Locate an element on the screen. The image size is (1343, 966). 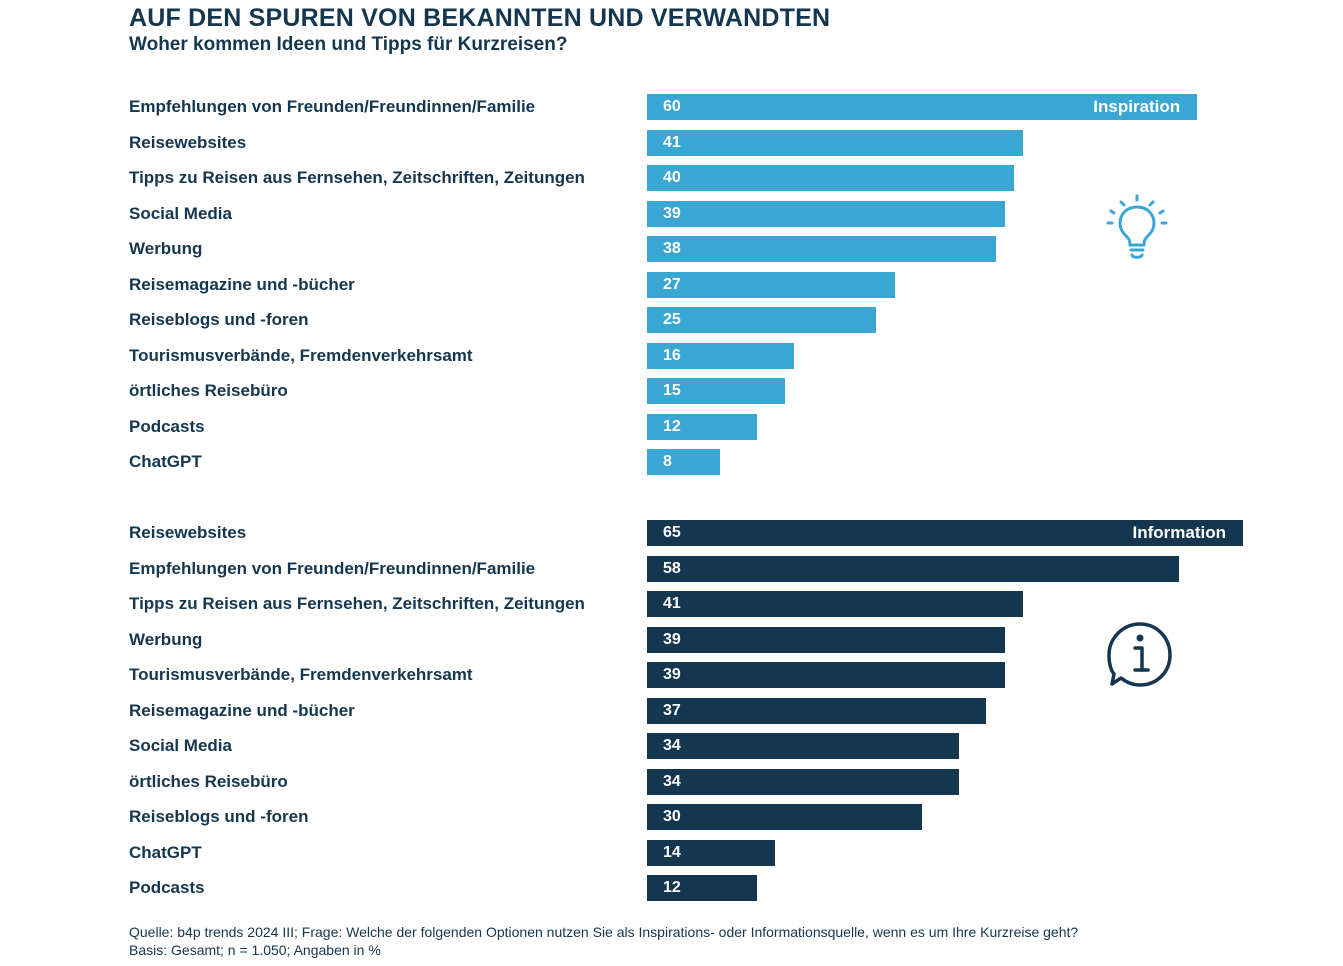
bar-row-reisewebsites: Reisewebsites 41 is located at coordinates (671, 143).